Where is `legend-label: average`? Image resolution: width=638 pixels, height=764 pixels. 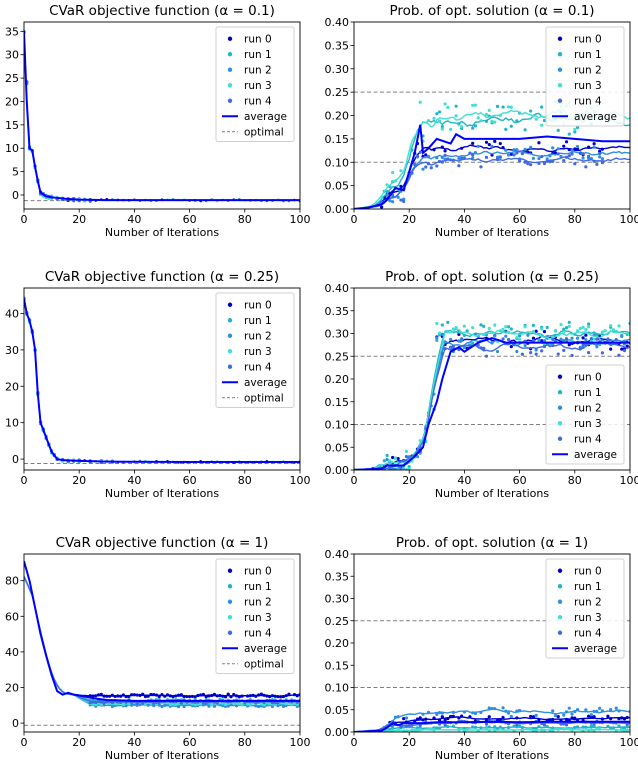 legend-label: average is located at coordinates (595, 117).